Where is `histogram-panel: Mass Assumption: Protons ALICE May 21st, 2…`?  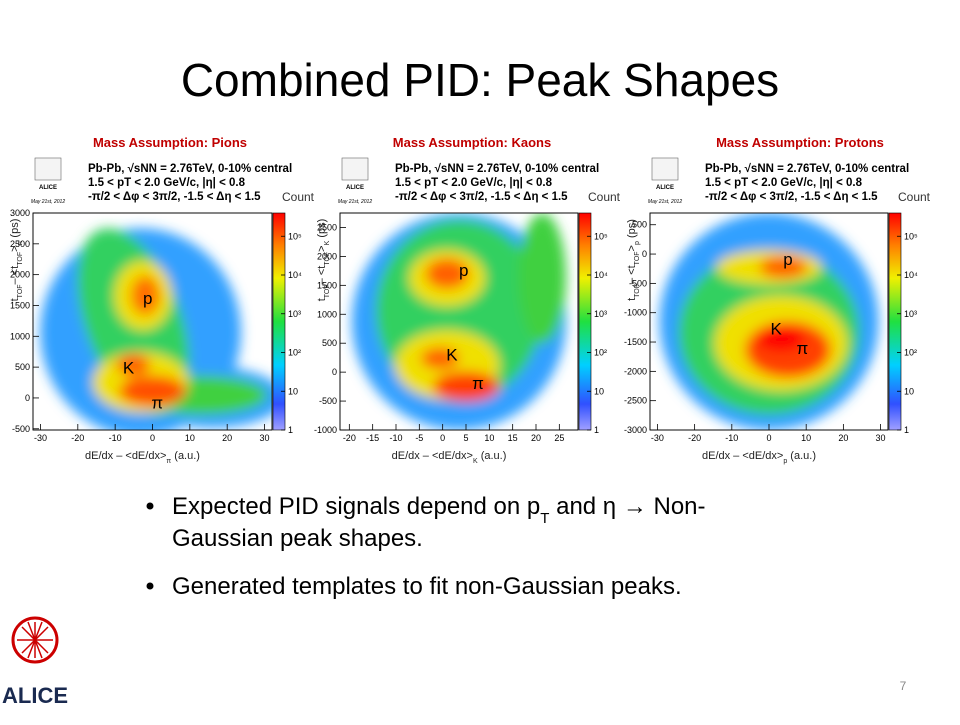
histogram-panel: Mass Assumption: Protons ALICE May 21st, 2… is located at coordinates (777, 300).